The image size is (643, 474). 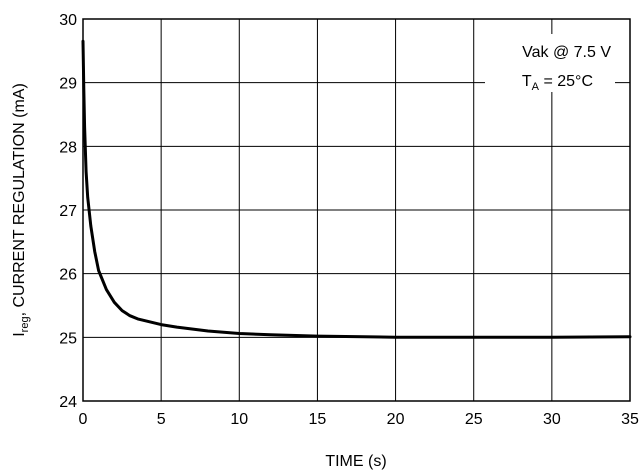 I want to click on y-axis-title: Ireg, CURRENT REGULATION (mA), so click(x=21, y=210).